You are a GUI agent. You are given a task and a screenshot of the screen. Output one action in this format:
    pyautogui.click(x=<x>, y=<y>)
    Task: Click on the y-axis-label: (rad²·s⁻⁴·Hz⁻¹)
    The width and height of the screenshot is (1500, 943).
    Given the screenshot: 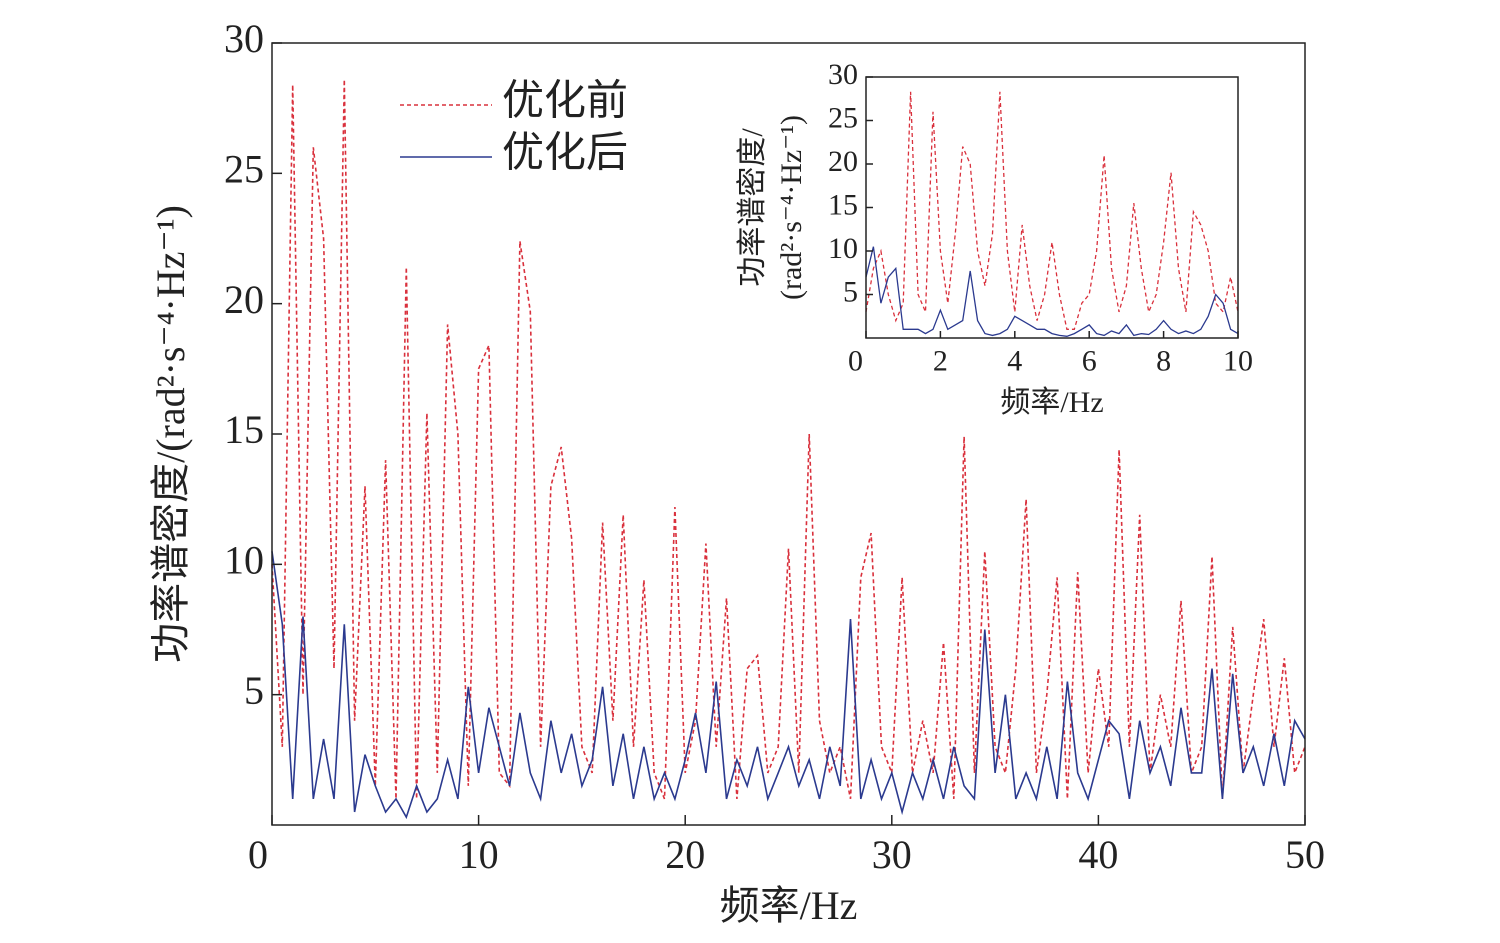 What is the action you would take?
    pyautogui.click(x=791, y=207)
    